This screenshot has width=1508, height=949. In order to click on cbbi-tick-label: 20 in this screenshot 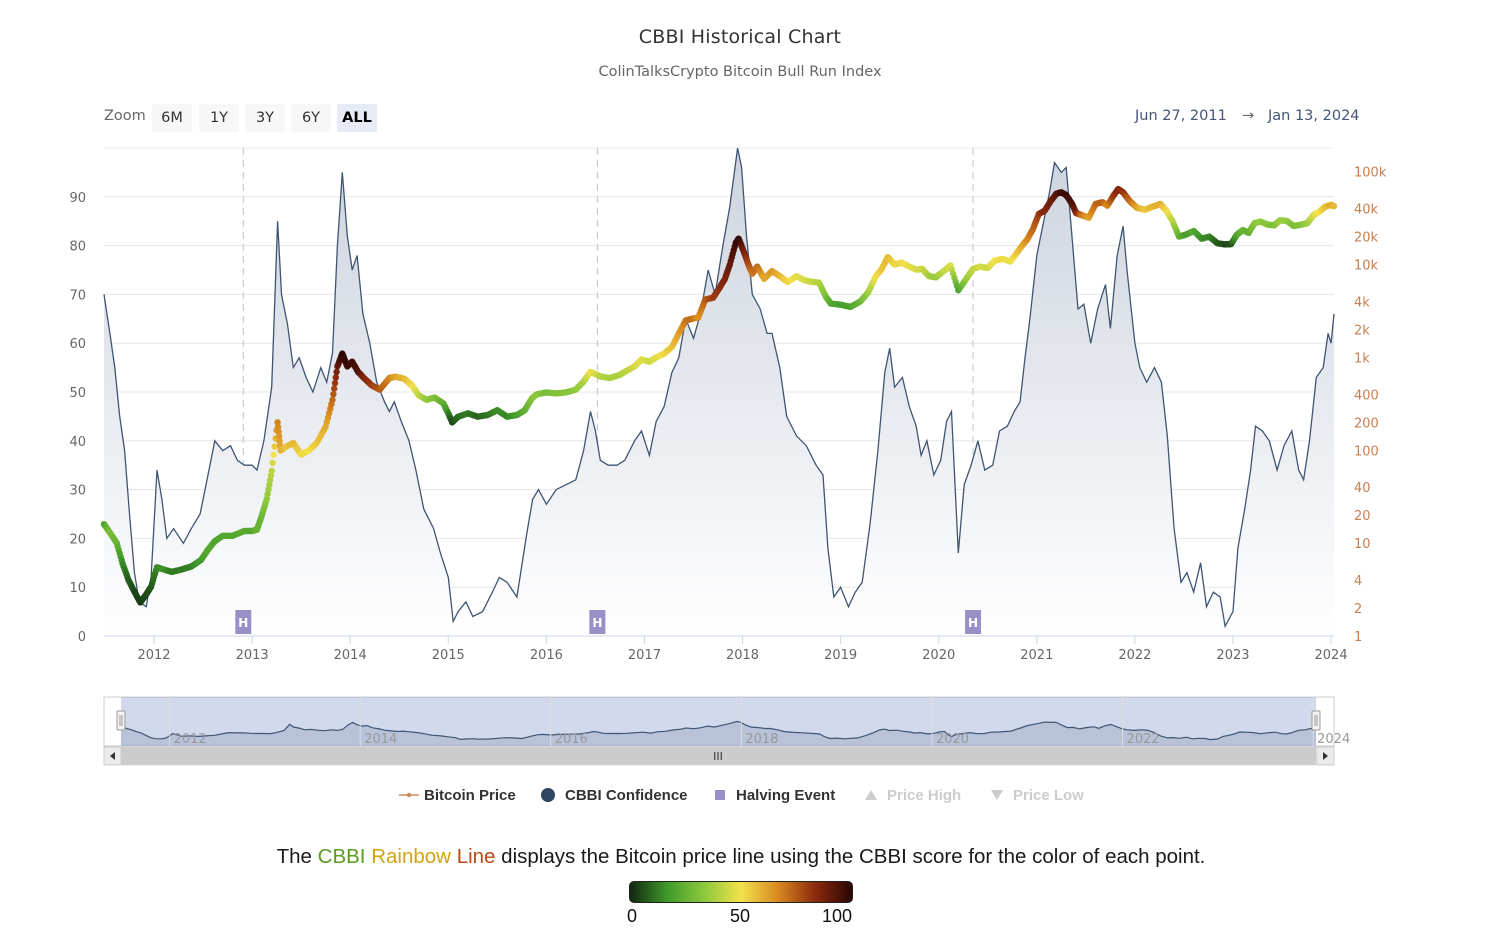, I will do `click(77, 539)`.